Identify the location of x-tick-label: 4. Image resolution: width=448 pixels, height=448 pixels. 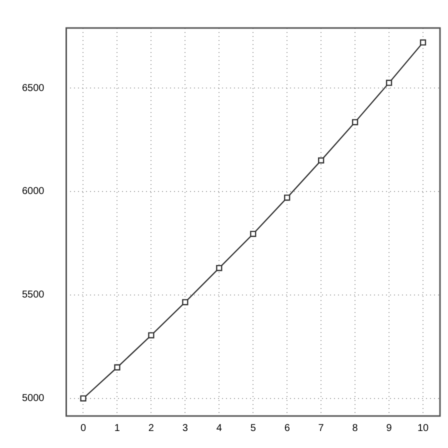
(219, 428).